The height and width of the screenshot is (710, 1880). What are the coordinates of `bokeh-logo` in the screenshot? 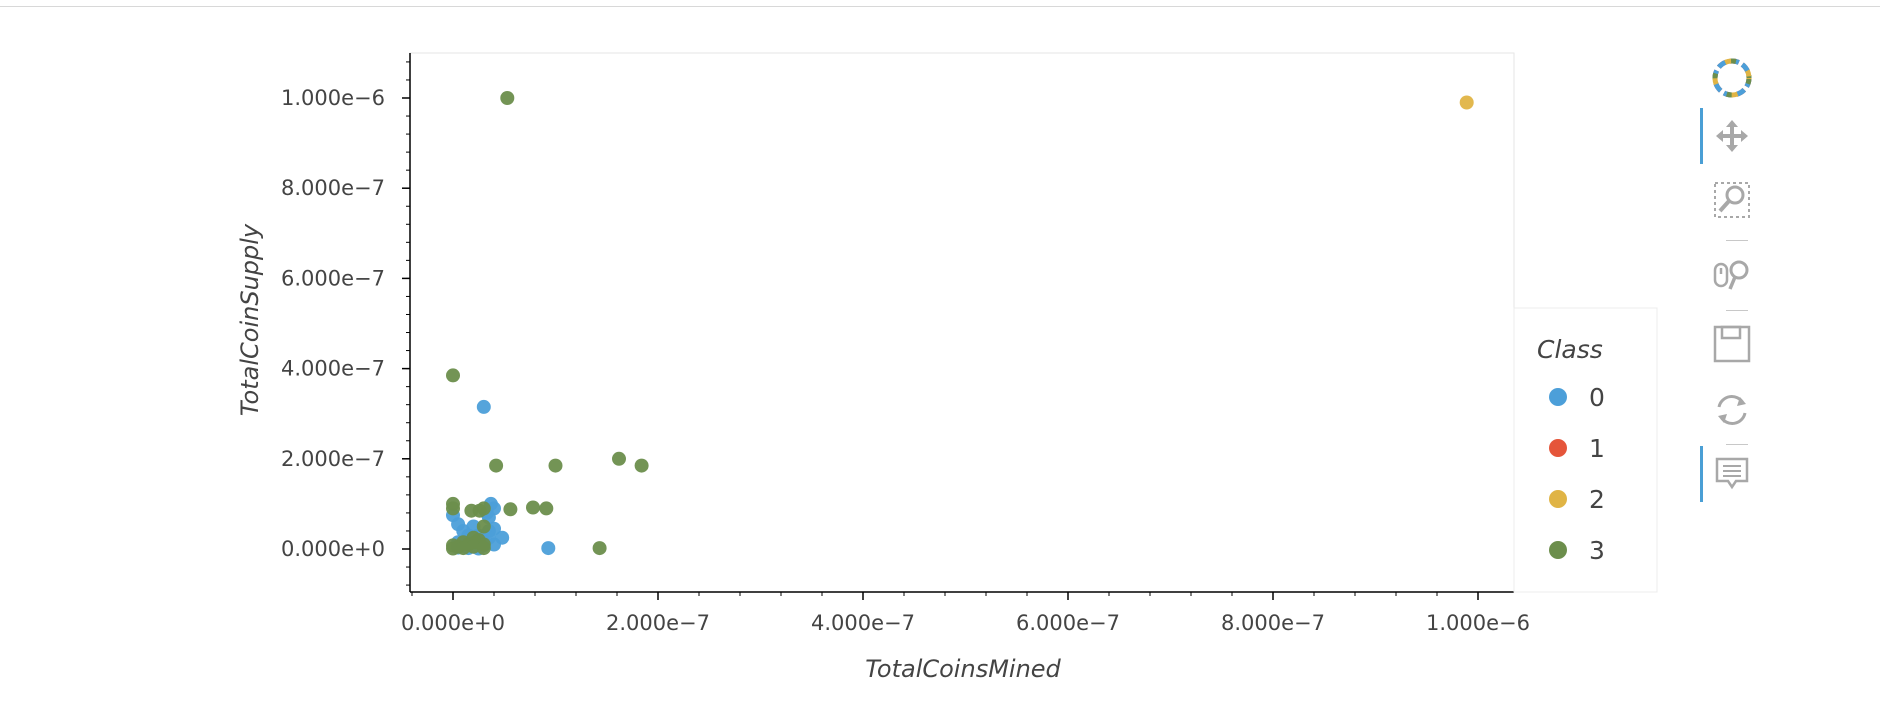 It's located at (1730, 78).